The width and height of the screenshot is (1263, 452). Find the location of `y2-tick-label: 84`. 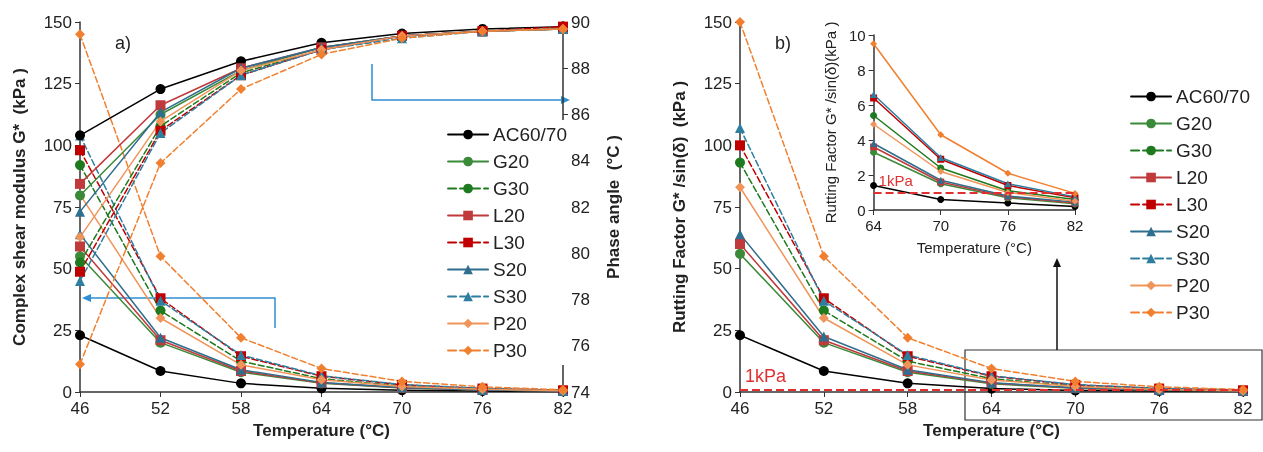

y2-tick-label: 84 is located at coordinates (580, 161).